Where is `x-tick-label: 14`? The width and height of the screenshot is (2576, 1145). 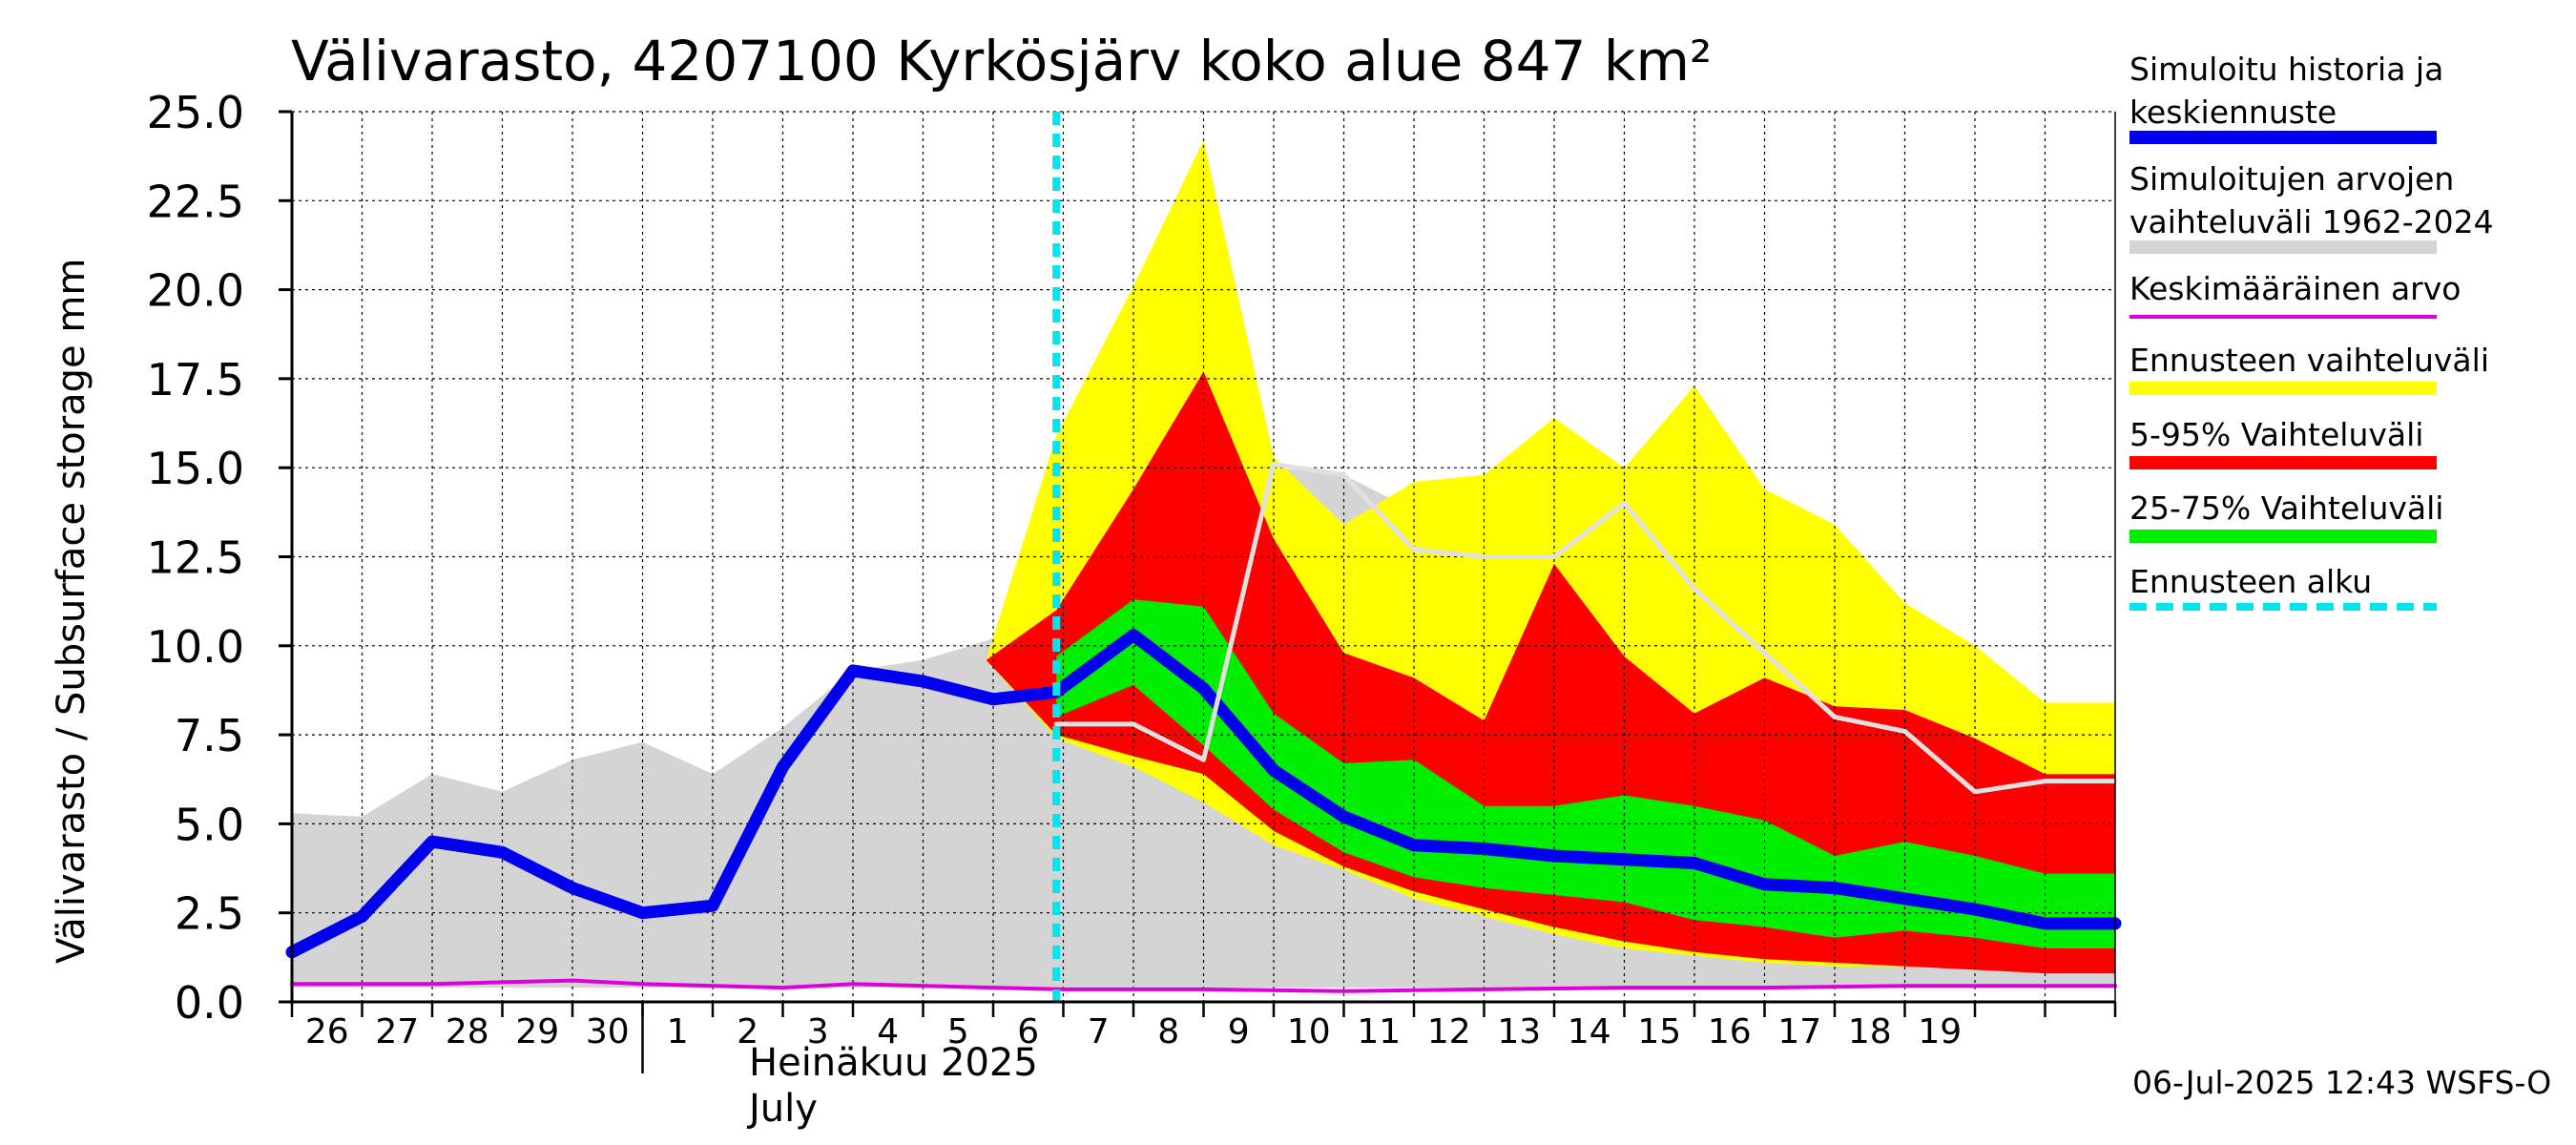 x-tick-label: 14 is located at coordinates (1589, 1031).